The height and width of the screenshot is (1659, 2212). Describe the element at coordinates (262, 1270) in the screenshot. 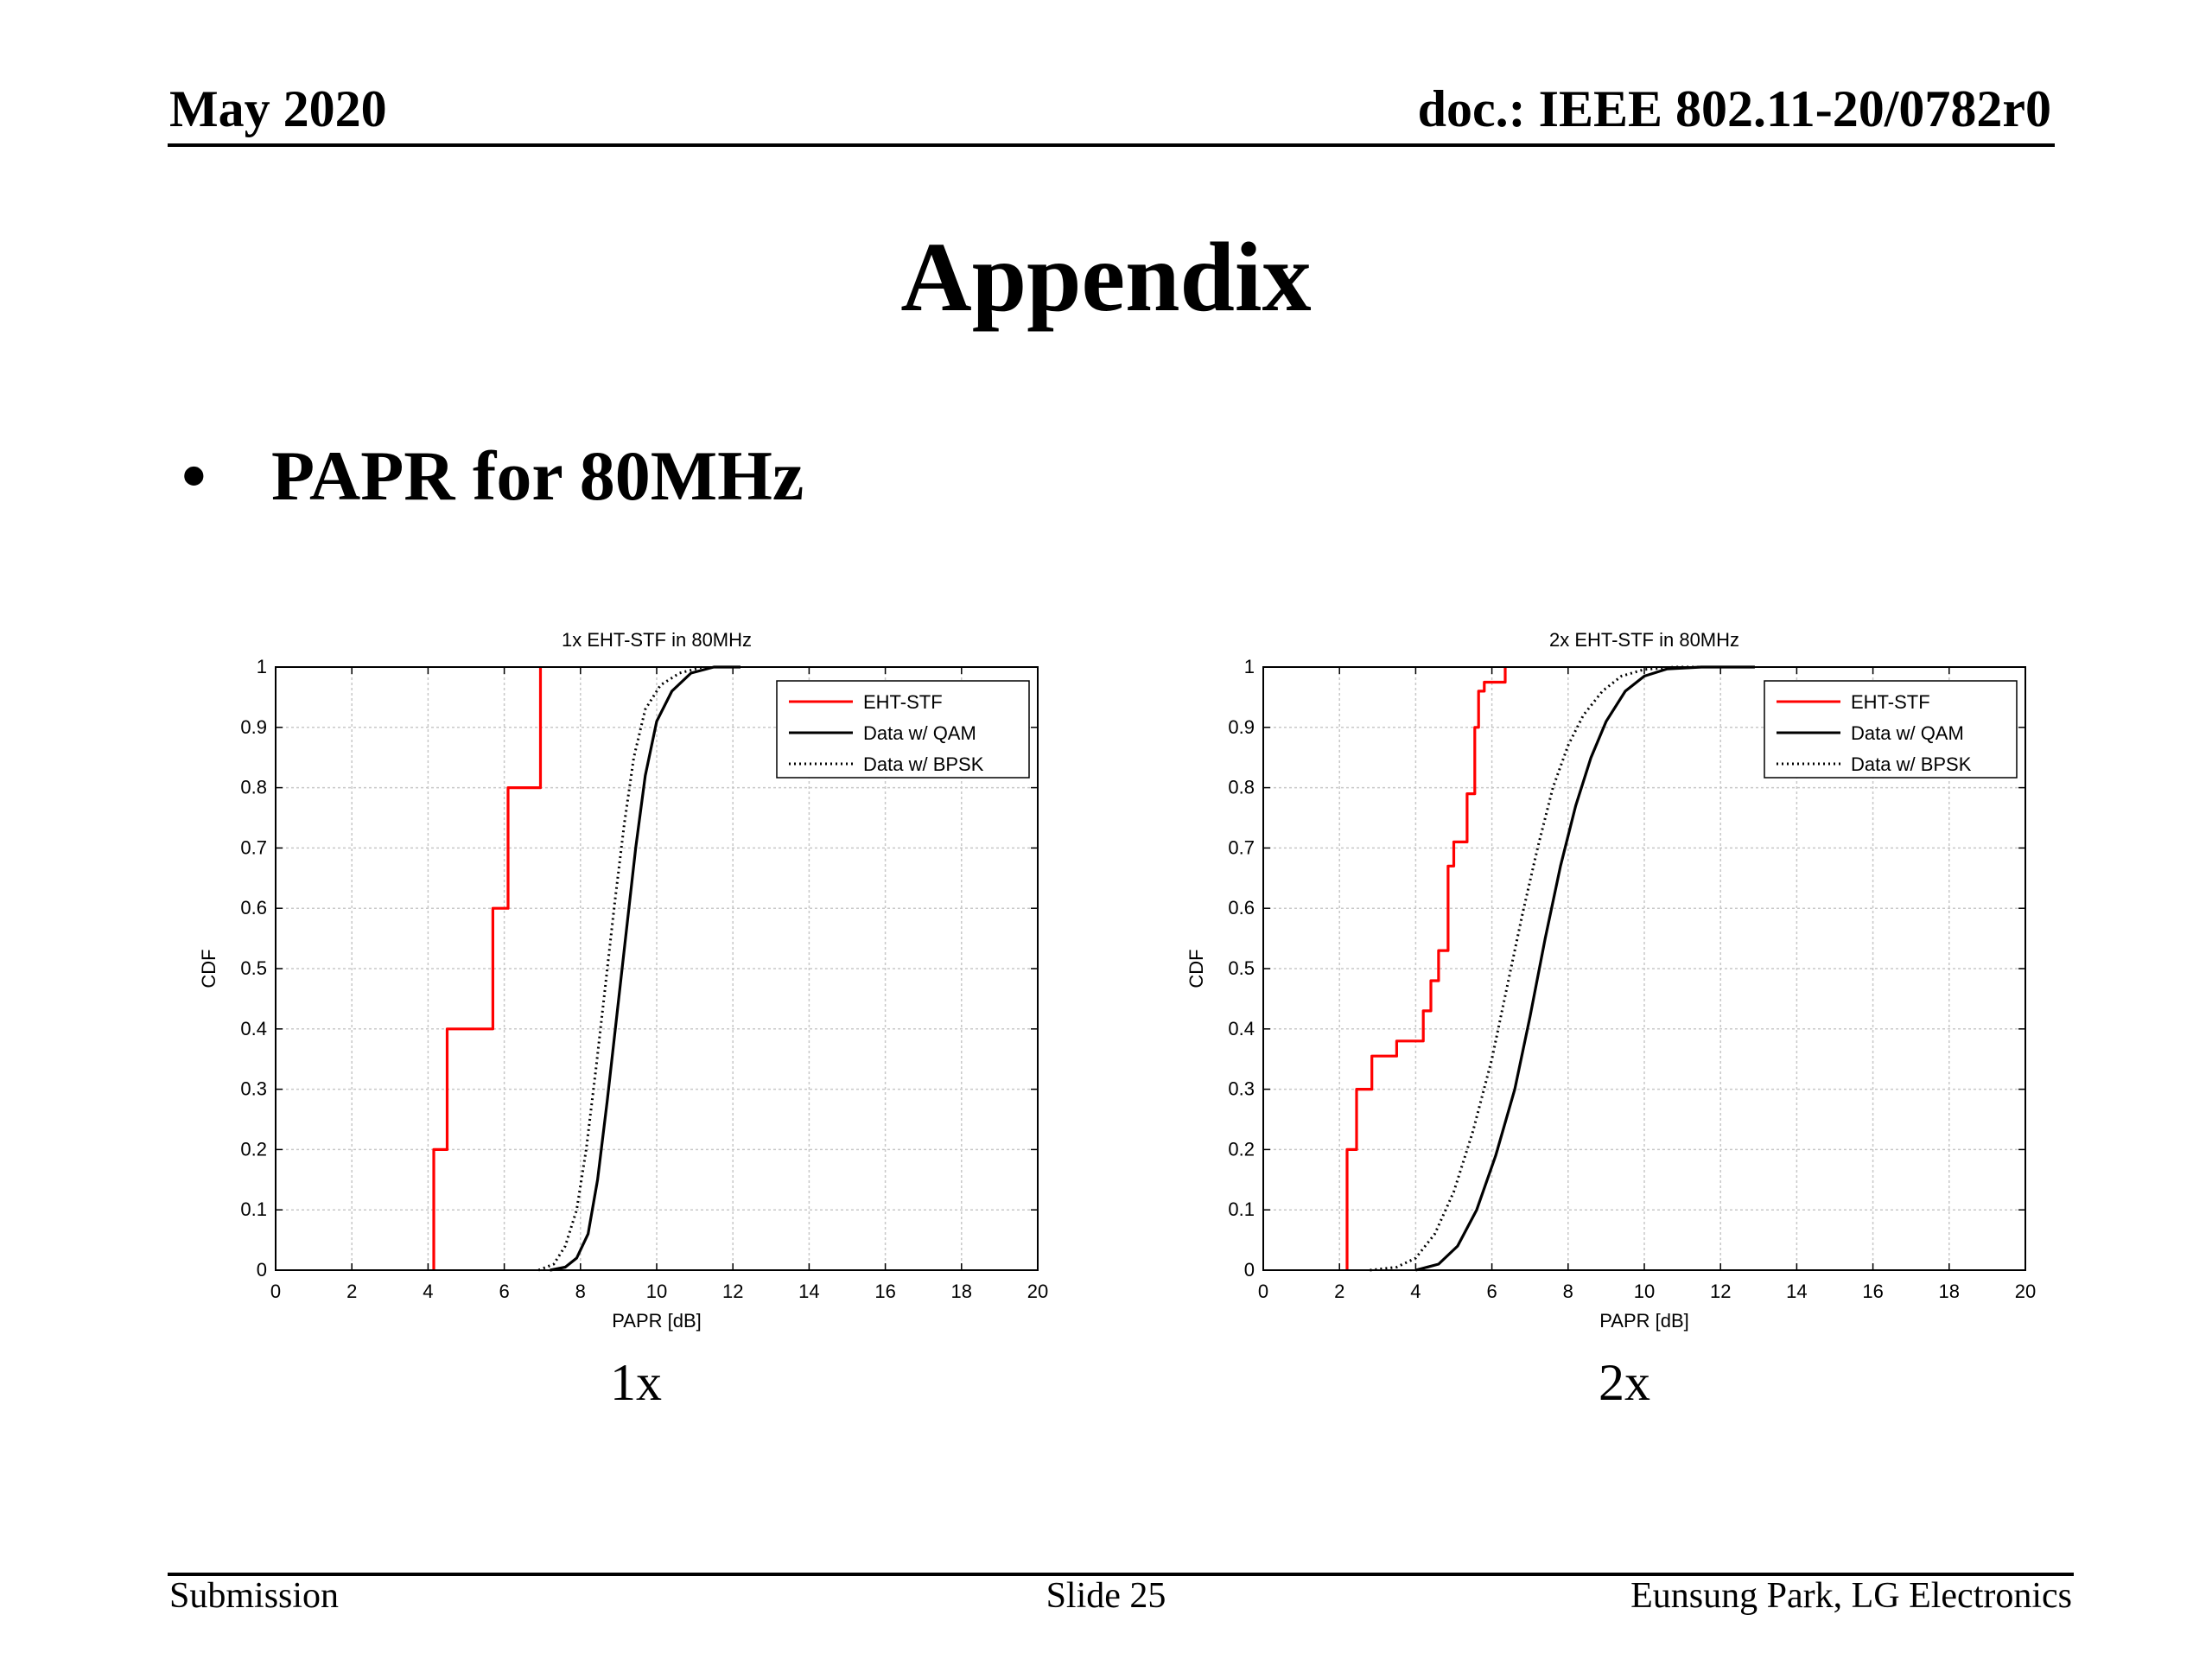

I see `chart-1x-ytick-label: 0` at that location.